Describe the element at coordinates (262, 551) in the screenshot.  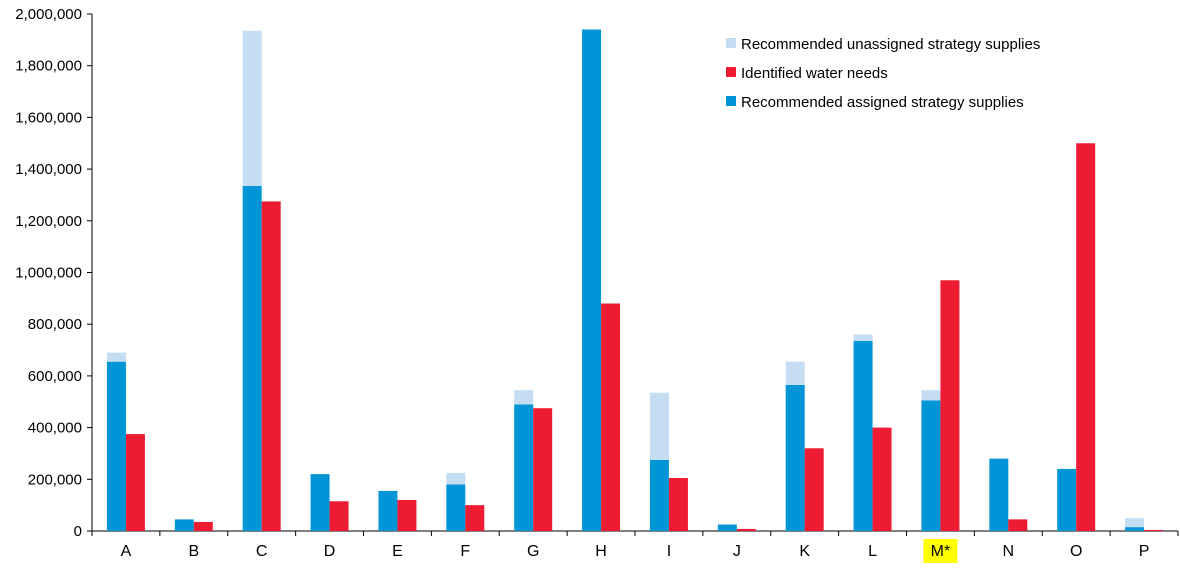
I see `x-tick-label: C` at that location.